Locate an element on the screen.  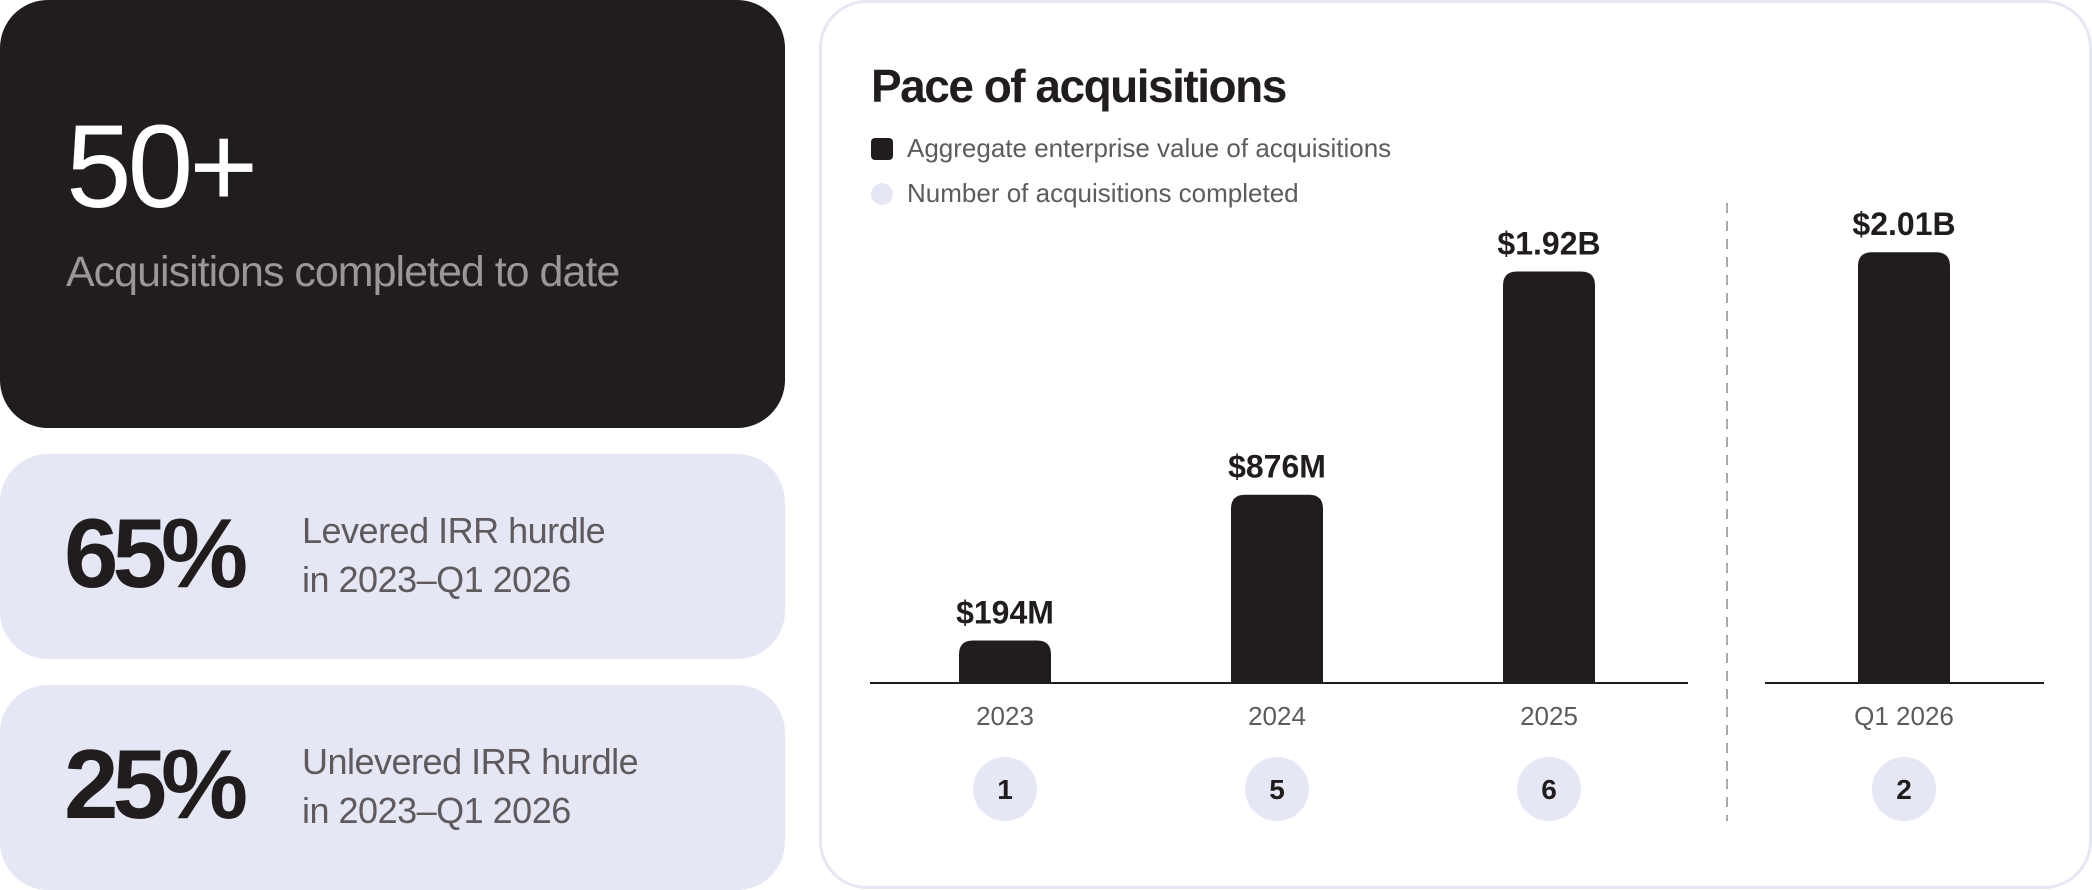
legend-circle-icon is located at coordinates (882, 193).